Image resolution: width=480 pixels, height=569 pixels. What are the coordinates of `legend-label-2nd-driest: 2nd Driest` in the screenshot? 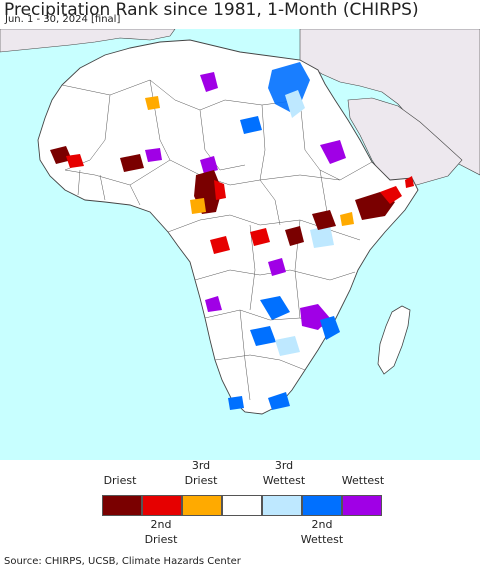 It's located at (161, 532).